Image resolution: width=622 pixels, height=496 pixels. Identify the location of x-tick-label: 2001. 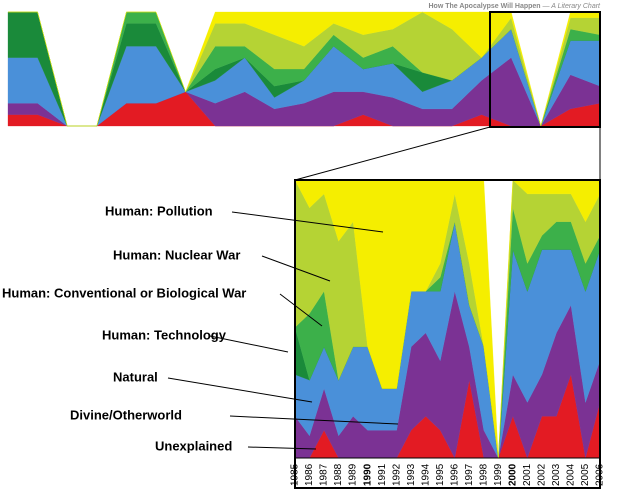
(527, 474).